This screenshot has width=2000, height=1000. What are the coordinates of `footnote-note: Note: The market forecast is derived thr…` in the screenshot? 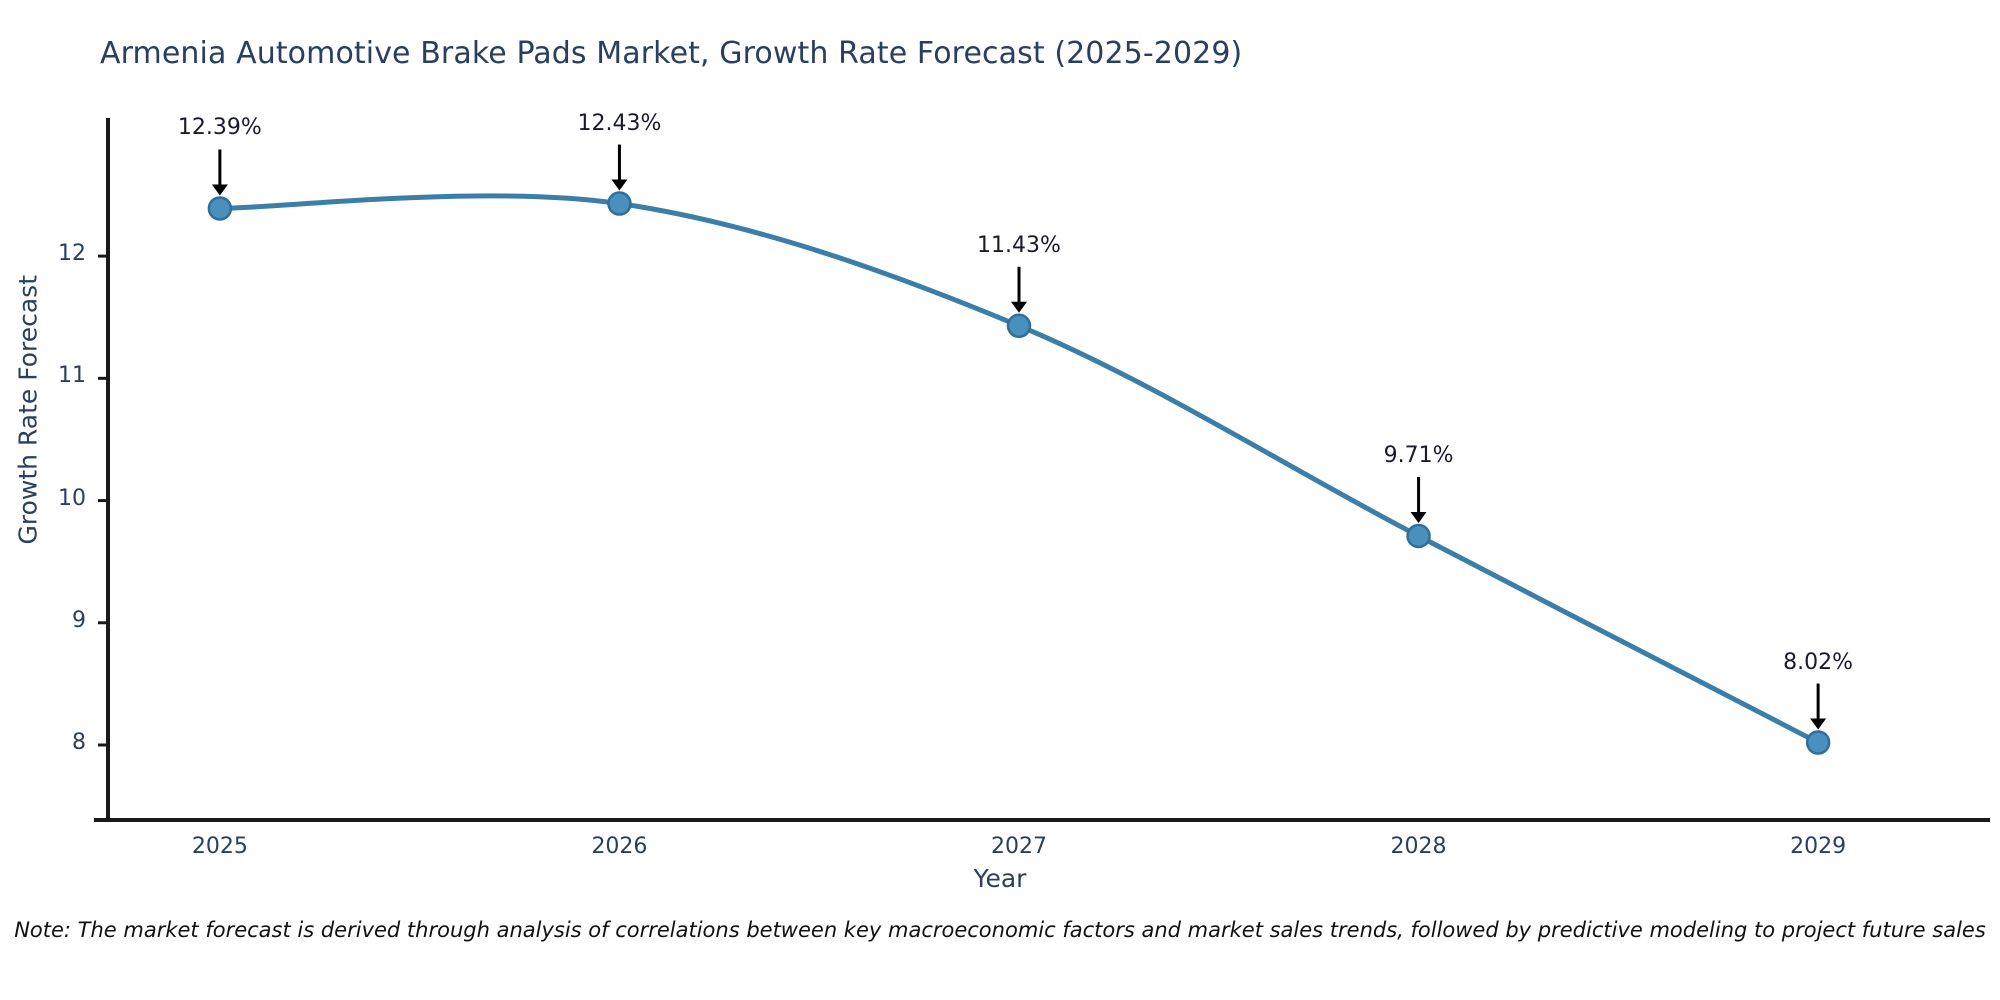 It's located at (1000, 930).